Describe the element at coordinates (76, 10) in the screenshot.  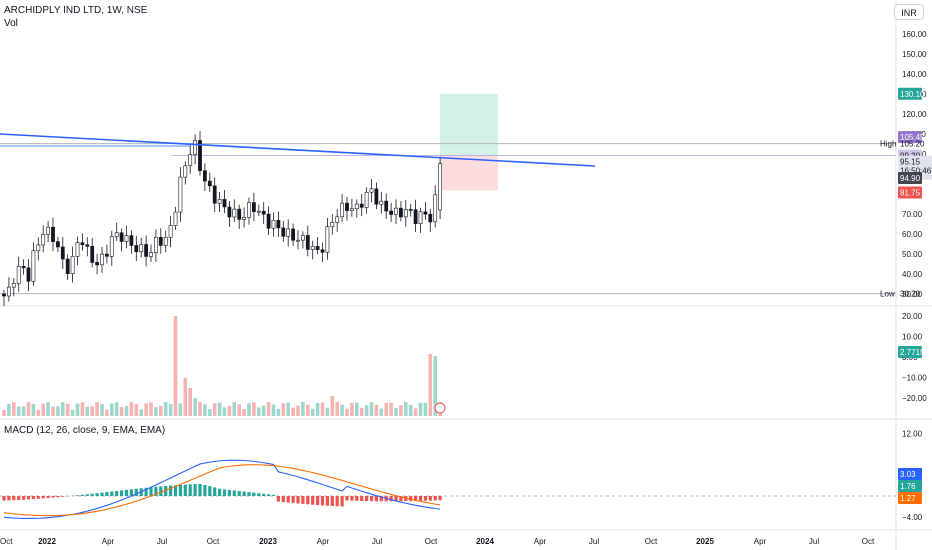
I see `symbol-title: ARCHIDPLY IND LTD, 1W, NSE` at that location.